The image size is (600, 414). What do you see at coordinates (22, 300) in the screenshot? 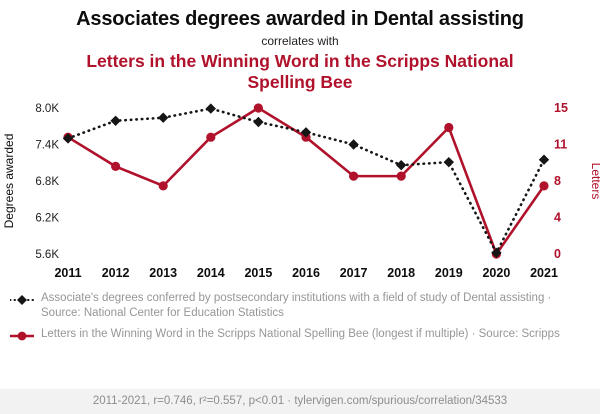
I see `degrees-series-marker-icon` at bounding box center [22, 300].